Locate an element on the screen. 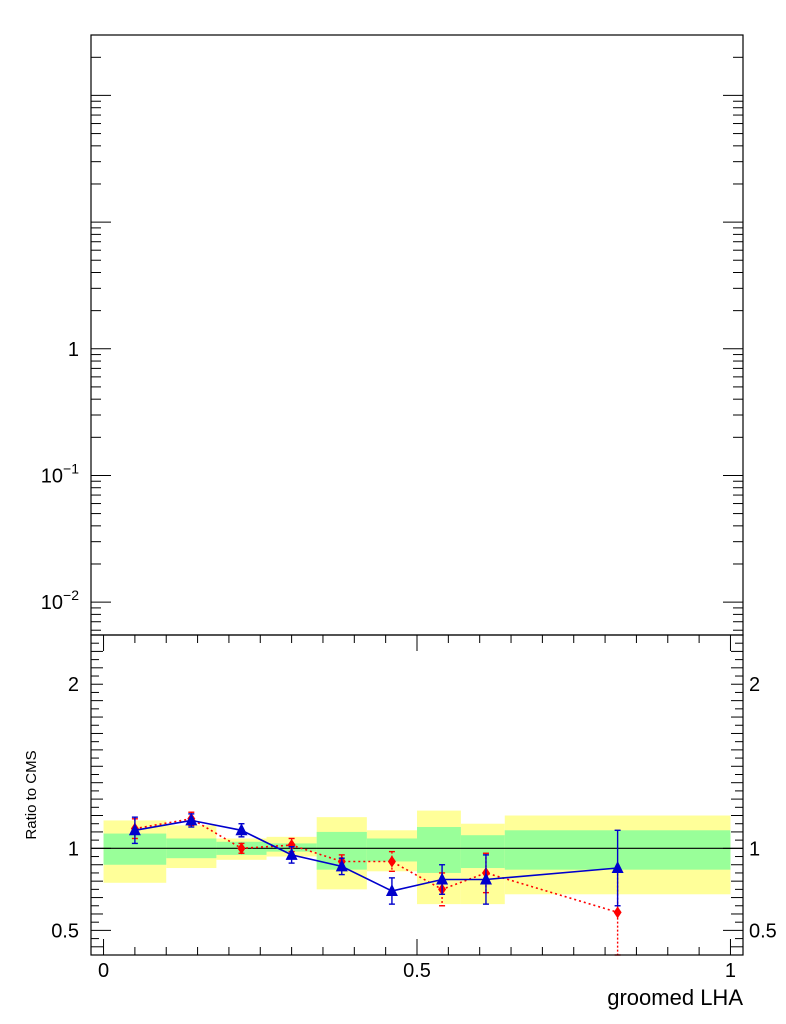  top-panel-tick-labels: 1 10⁻¹ 10⁻² is located at coordinates (60, 476).